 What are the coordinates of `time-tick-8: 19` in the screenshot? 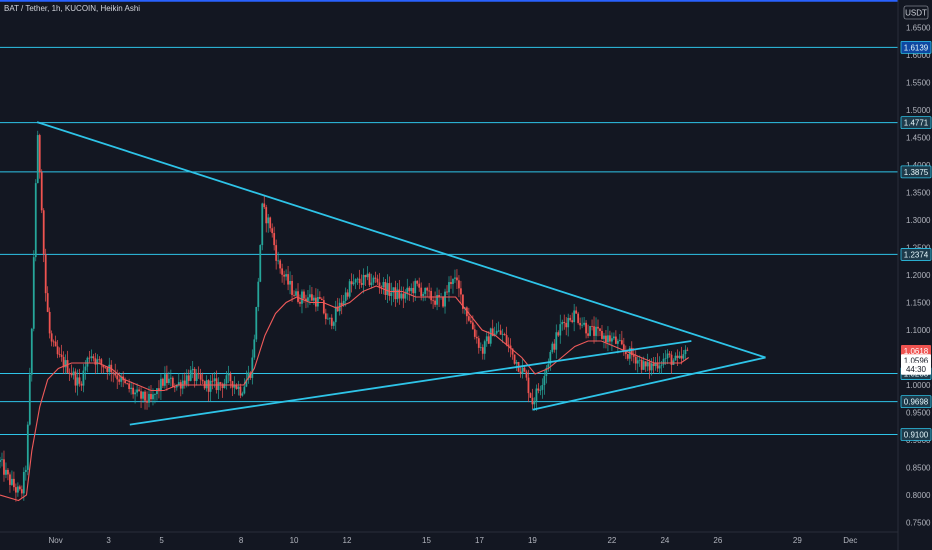 It's located at (532, 540).